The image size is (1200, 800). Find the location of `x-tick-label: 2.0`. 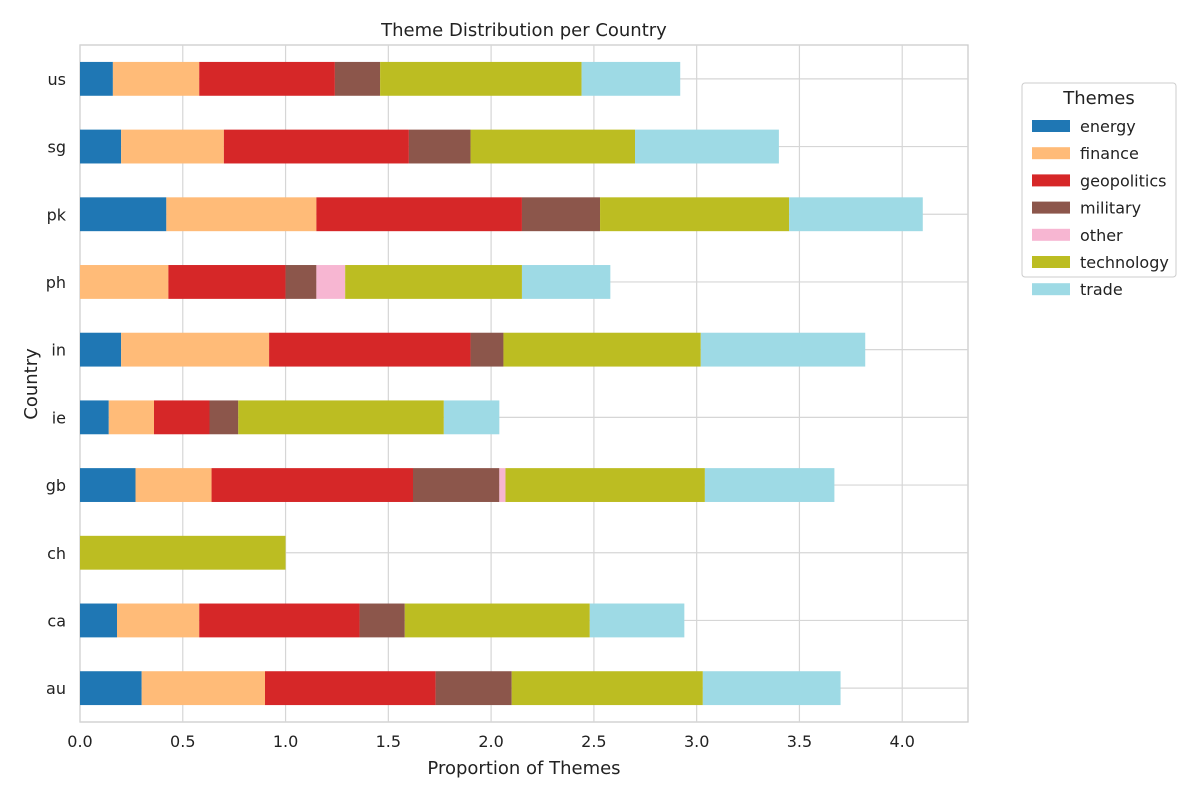

x-tick-label: 2.0 is located at coordinates (490, 741).